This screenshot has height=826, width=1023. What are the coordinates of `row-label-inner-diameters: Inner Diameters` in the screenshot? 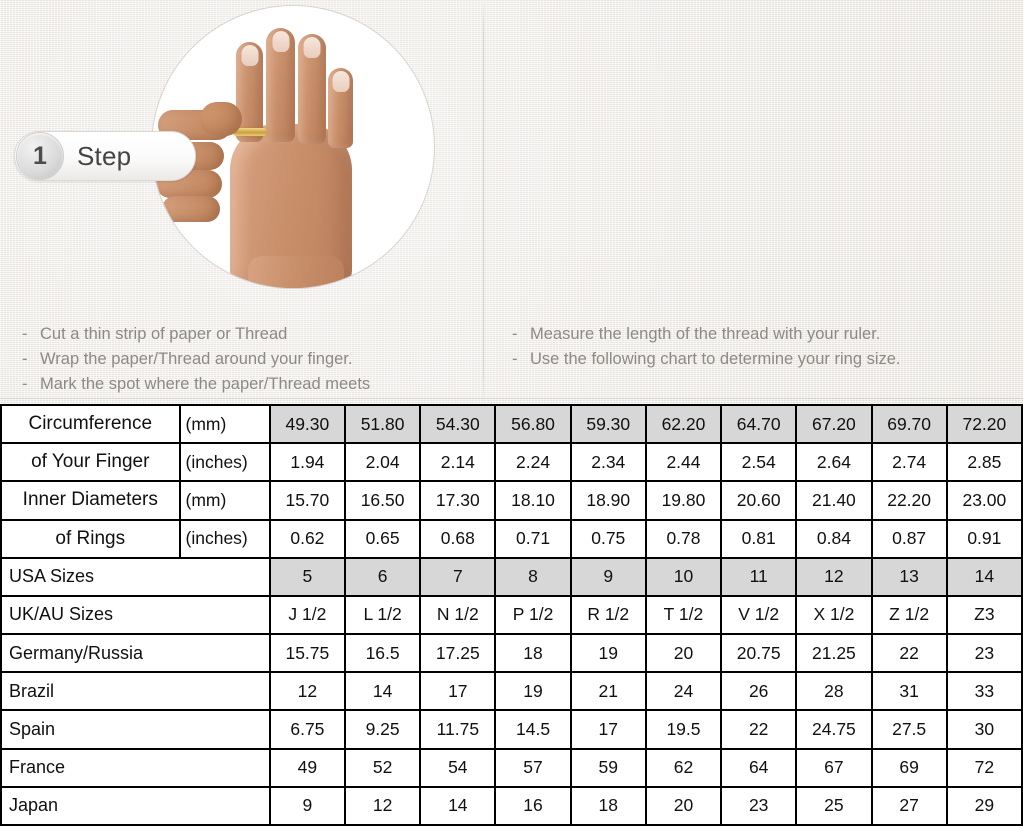 It's located at (90, 500).